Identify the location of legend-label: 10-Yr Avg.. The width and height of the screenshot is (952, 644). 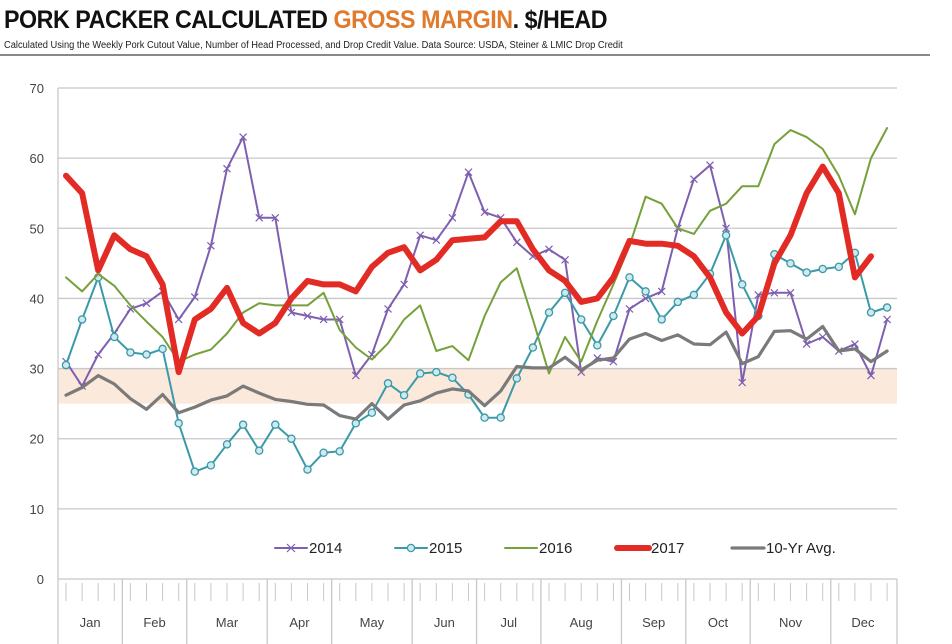
(801, 548).